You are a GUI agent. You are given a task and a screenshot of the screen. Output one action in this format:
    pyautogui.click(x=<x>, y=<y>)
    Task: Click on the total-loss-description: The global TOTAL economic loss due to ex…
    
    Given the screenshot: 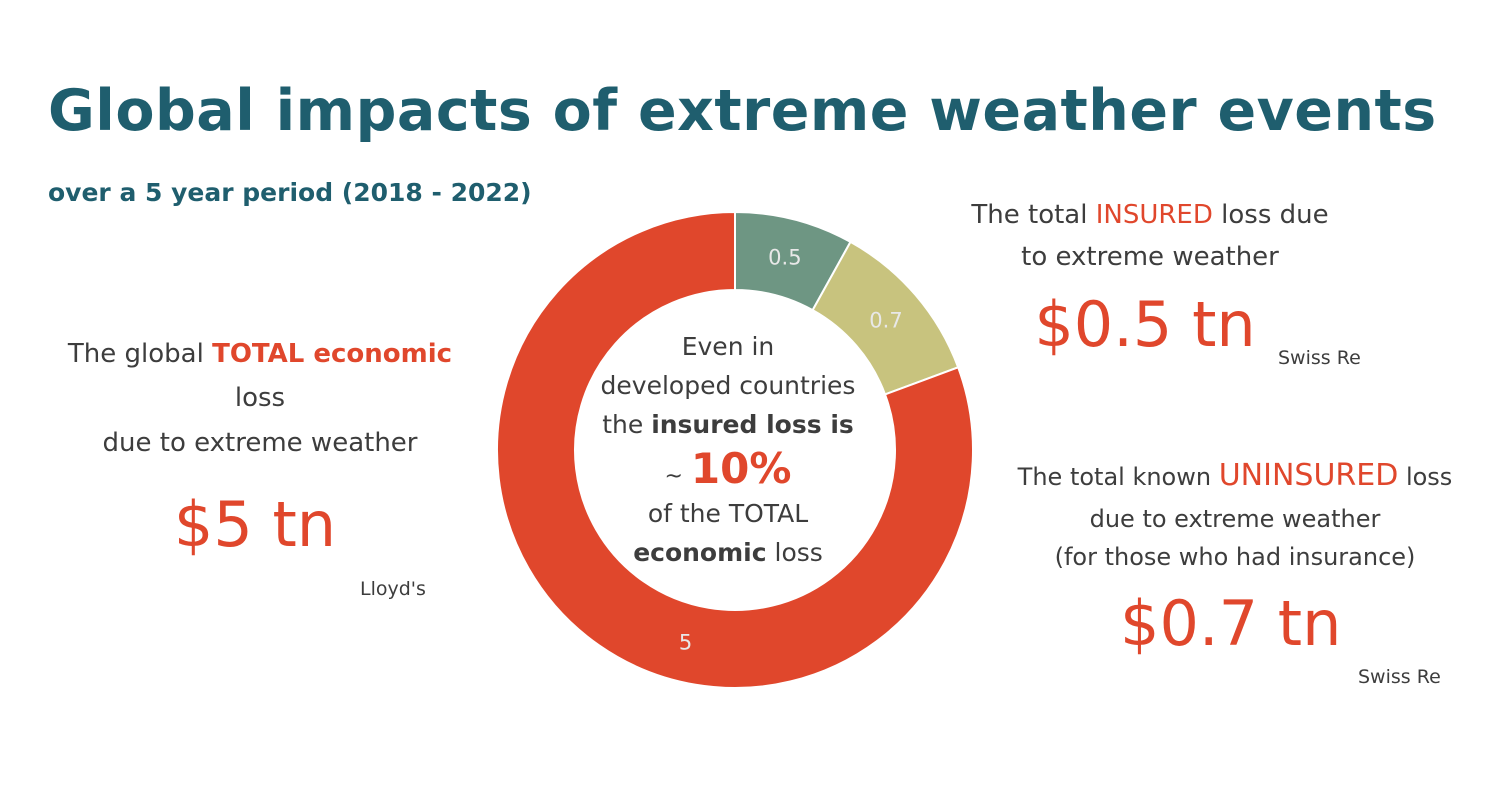 What is the action you would take?
    pyautogui.click(x=260, y=398)
    